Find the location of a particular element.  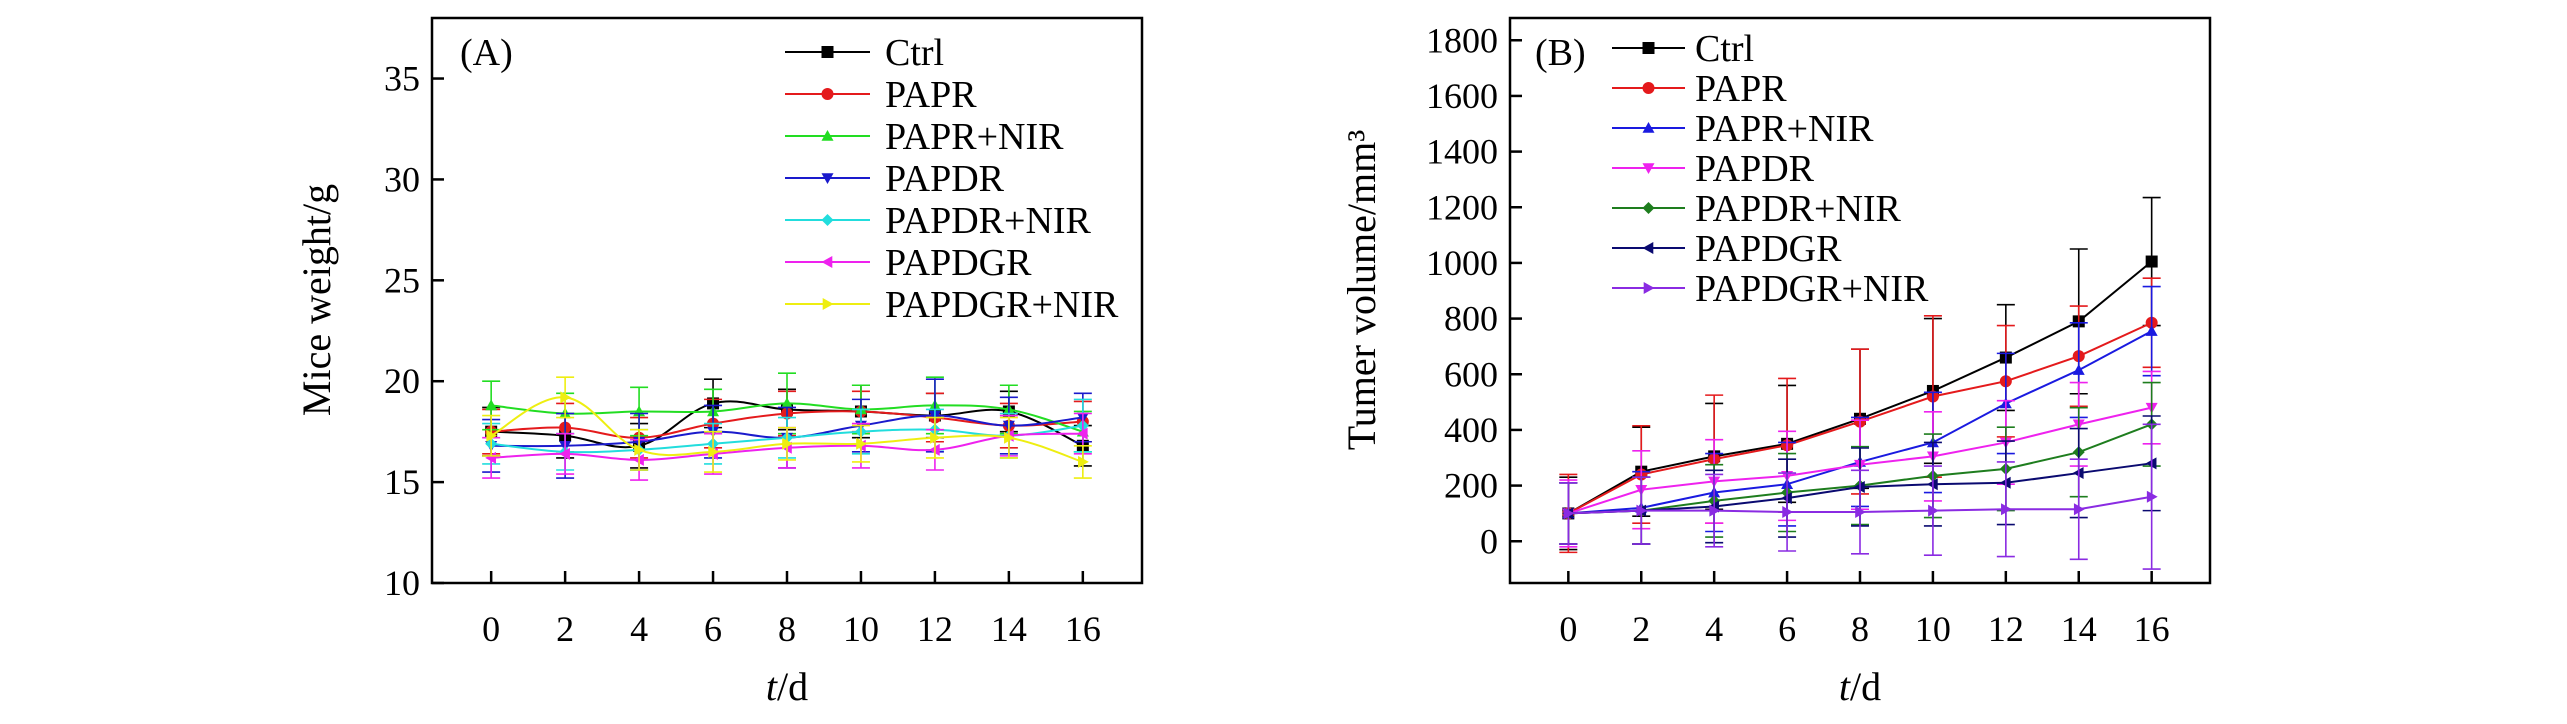

y-tick-label: 1400 is located at coordinates (1462, 152).